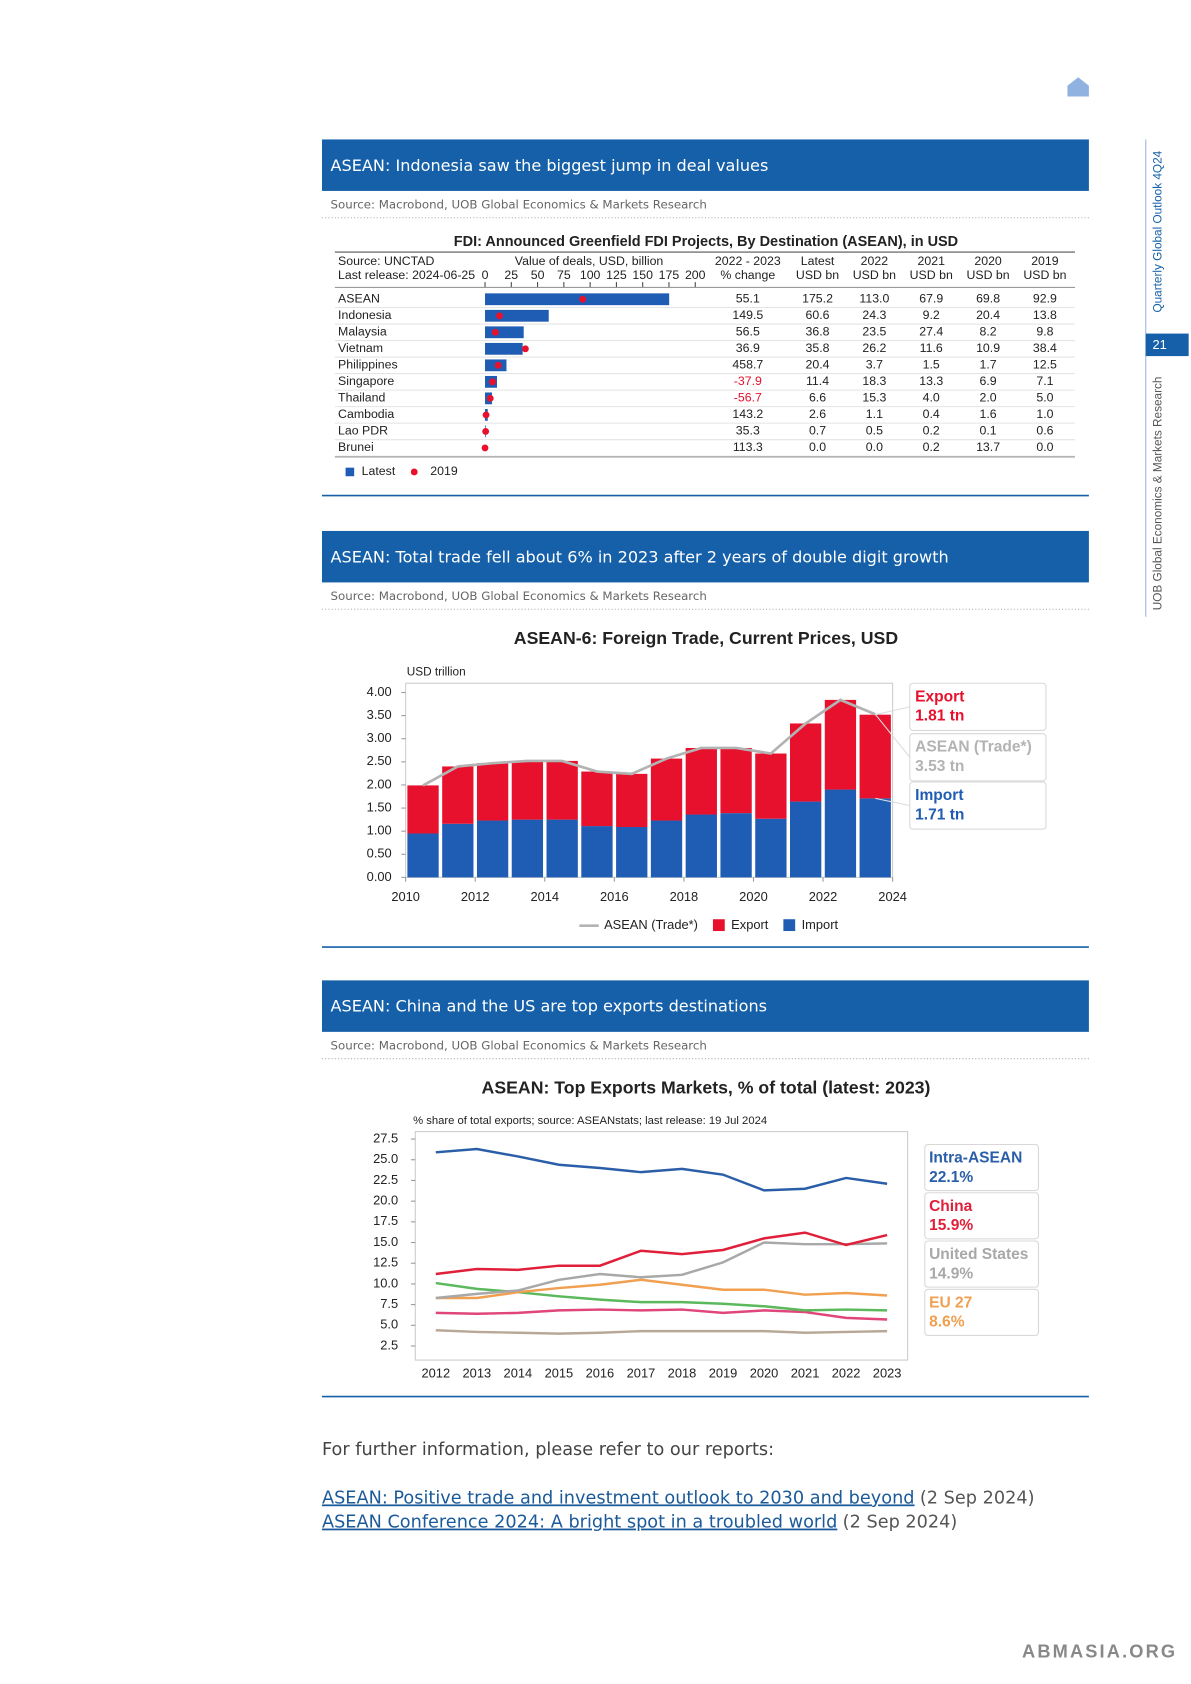 Image resolution: width=1191 pixels, height=1684 pixels. I want to click on y-tick-label: 25.0, so click(385, 1158).